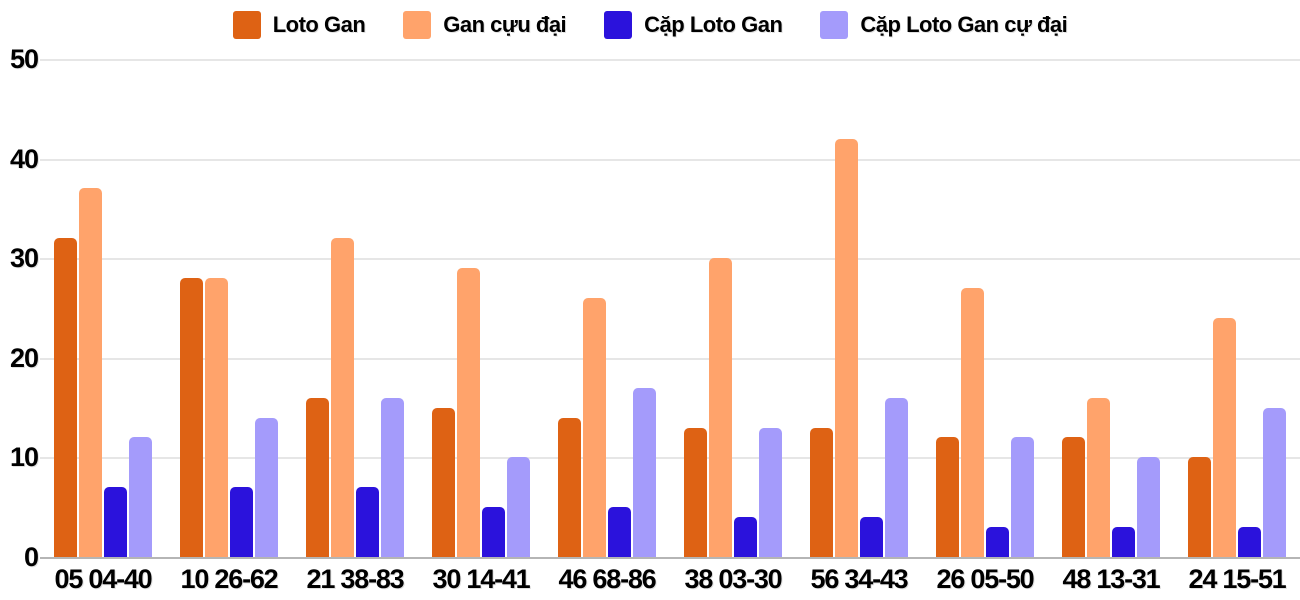  I want to click on y-tick-20: 20, so click(24, 357).